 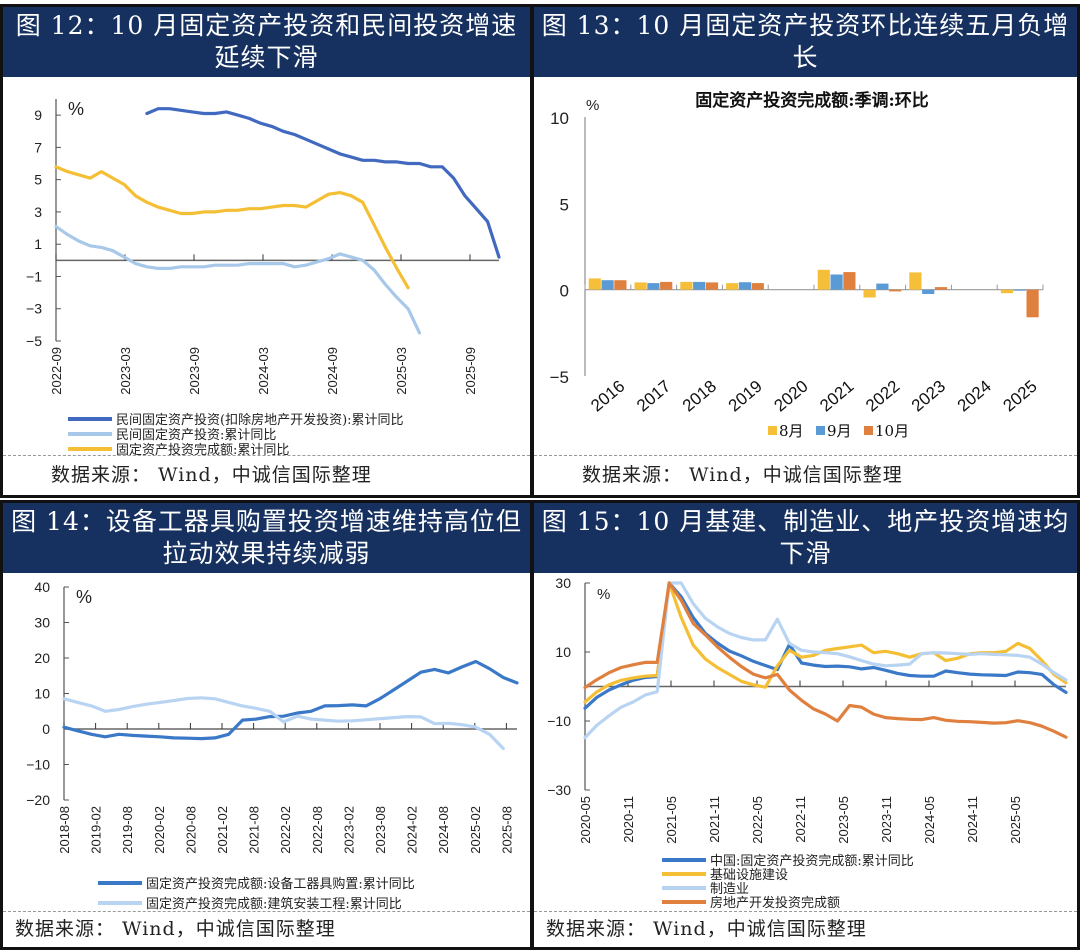 I want to click on x-tick-label: 2023-09, so click(x=194, y=371).